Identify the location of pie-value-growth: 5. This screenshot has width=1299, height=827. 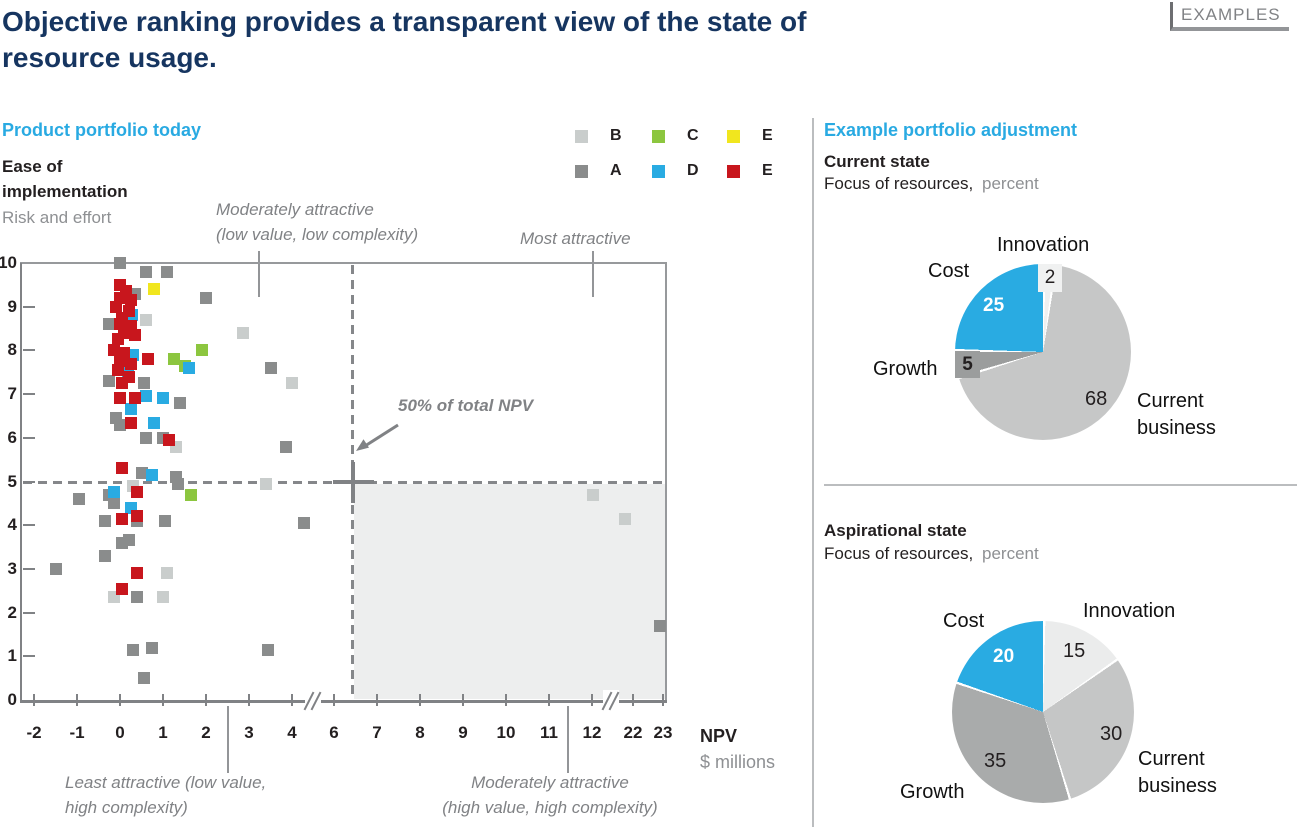
(967, 364).